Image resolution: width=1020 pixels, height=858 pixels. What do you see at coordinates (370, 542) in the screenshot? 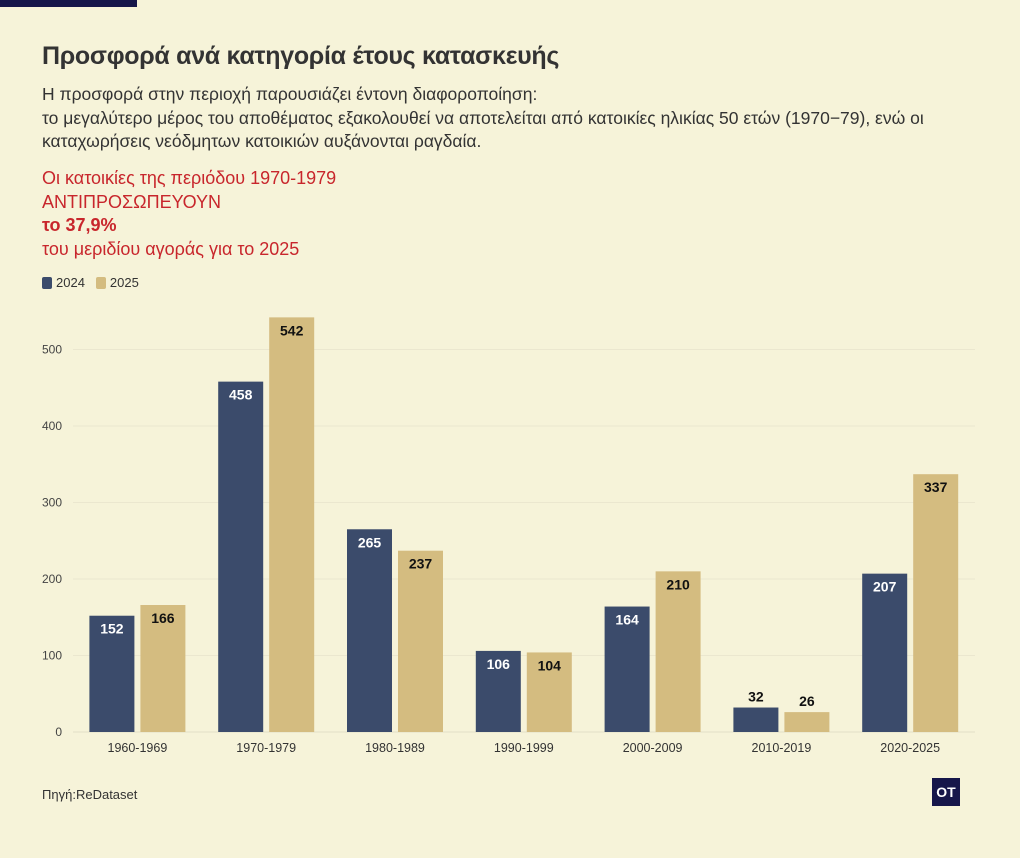
I see `data-label: 265` at bounding box center [370, 542].